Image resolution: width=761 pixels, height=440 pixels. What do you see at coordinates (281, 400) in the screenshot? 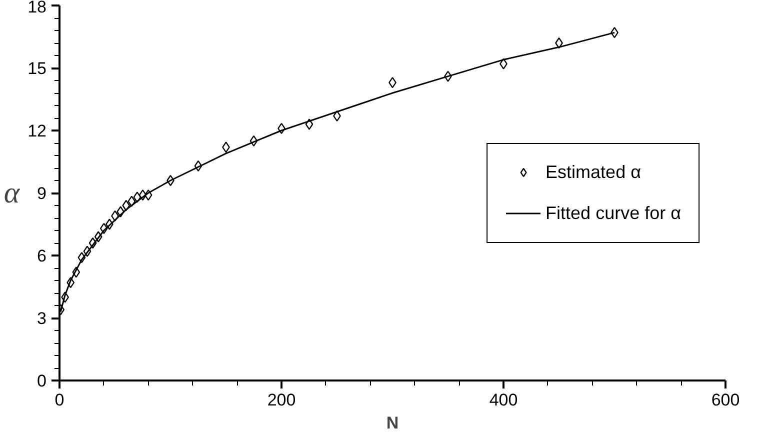
I see `x-tick-label: 200` at bounding box center [281, 400].